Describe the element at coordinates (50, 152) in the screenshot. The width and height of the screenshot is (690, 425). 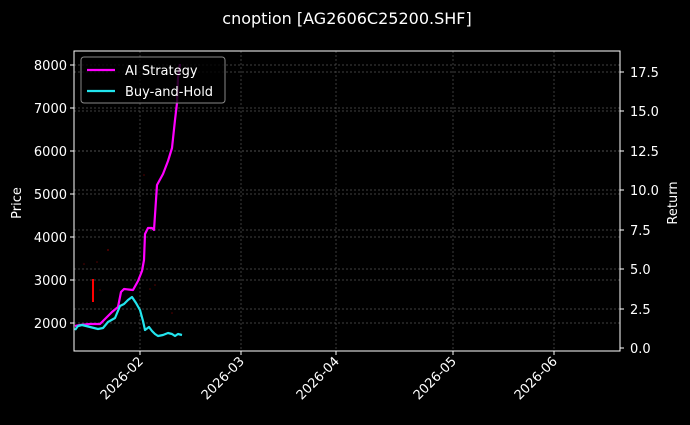
I see `y-tick-left: 6000` at that location.